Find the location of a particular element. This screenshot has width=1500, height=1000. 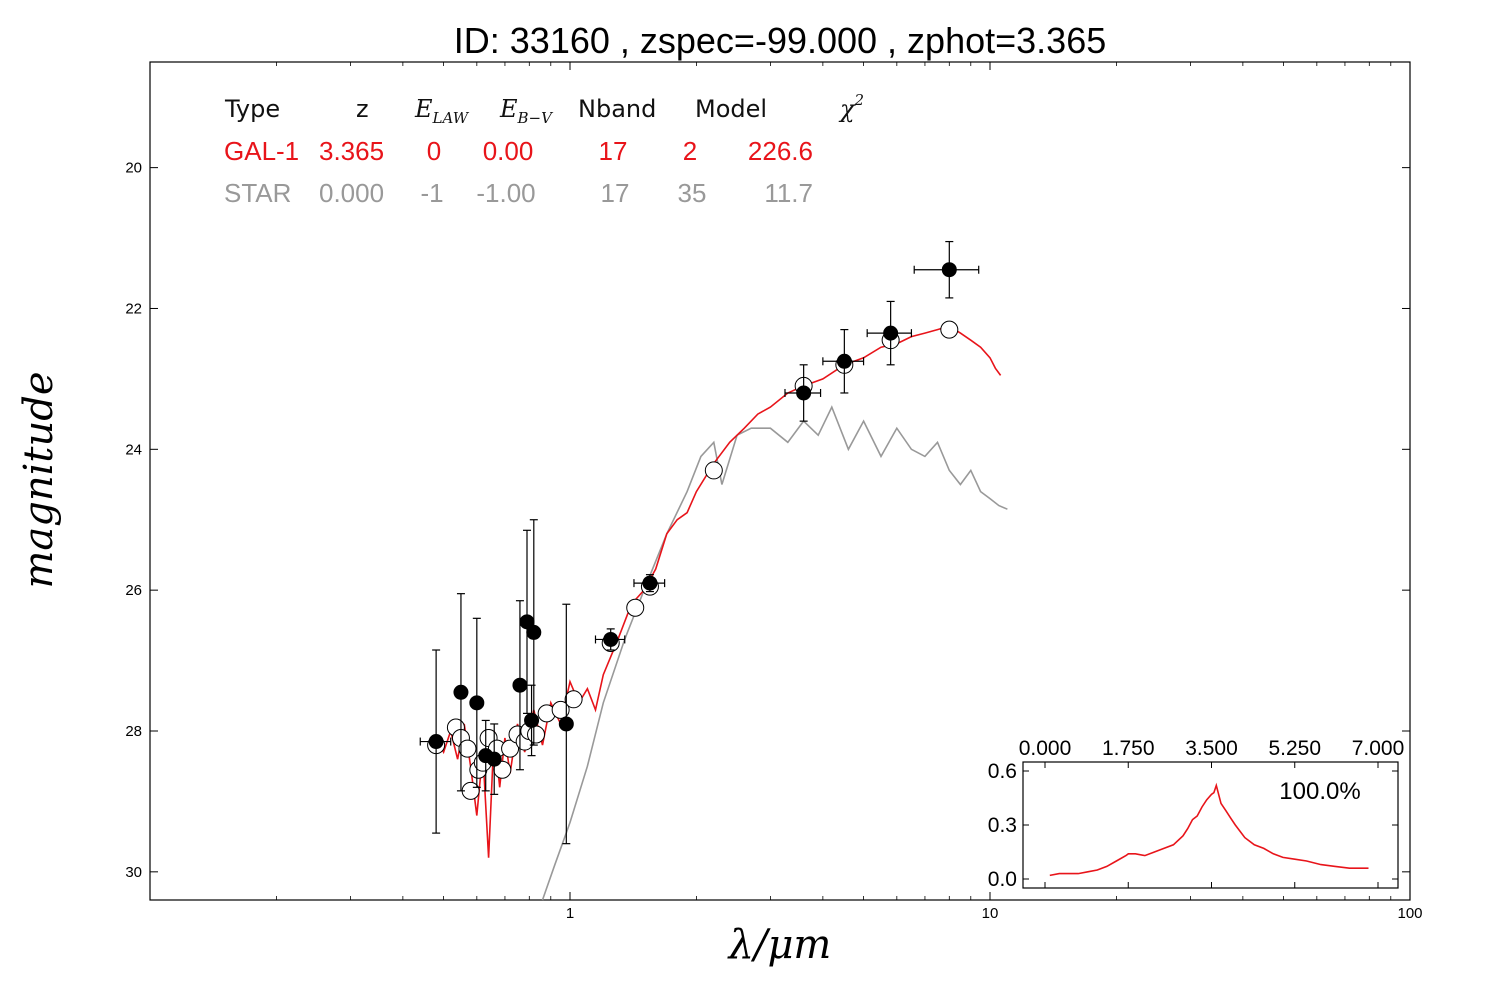

row-galaxy-model: 2 is located at coordinates (690, 151).